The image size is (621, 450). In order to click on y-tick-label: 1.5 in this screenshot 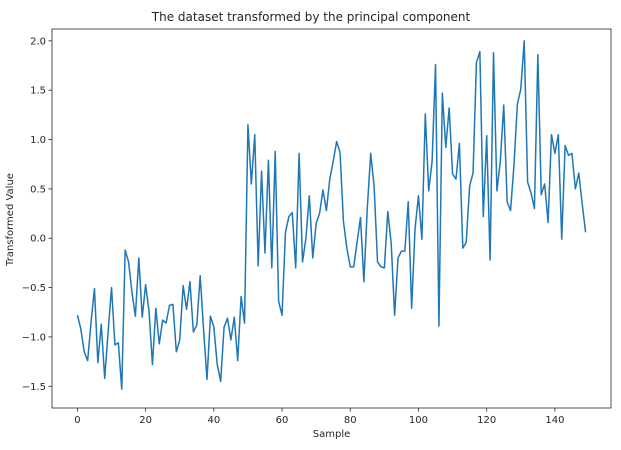, I will do `click(38, 91)`.